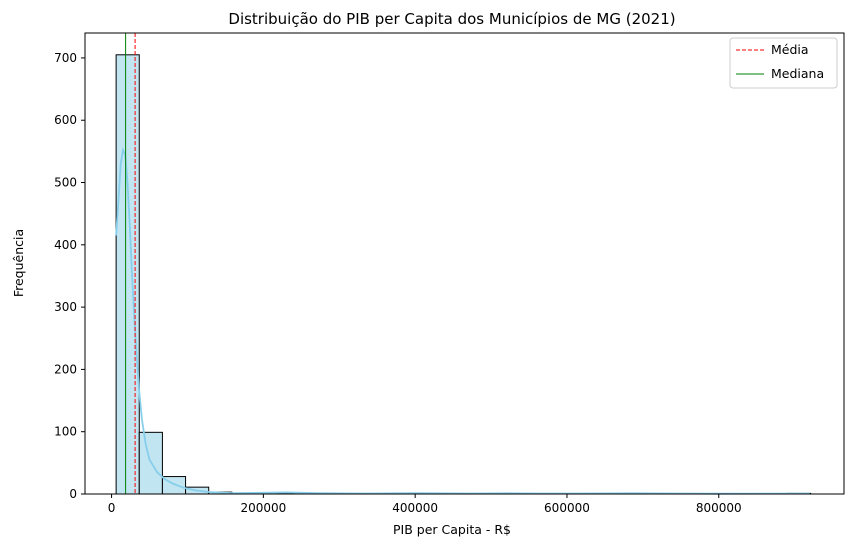 This screenshot has height=548, width=851. Describe the element at coordinates (783, 63) in the screenshot. I see `legend: Média Mediana` at that location.